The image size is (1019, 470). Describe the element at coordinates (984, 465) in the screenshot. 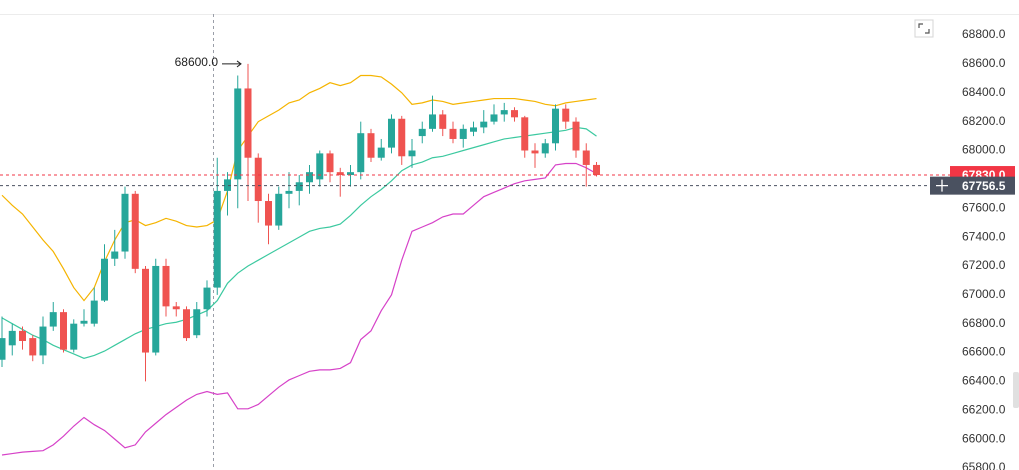

I see `y-tick-label: 65800.0` at that location.